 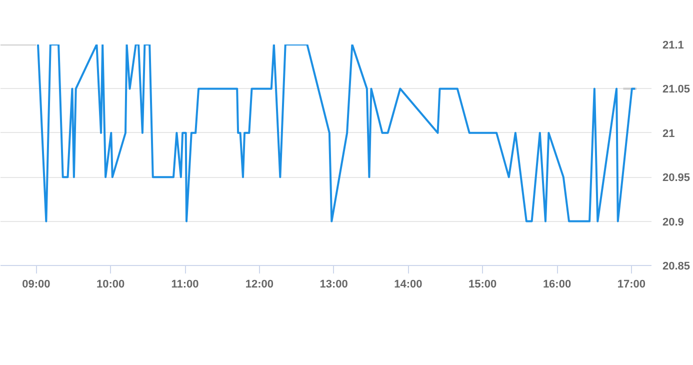 What do you see at coordinates (668, 134) in the screenshot?
I see `y-tick-label: 21` at bounding box center [668, 134].